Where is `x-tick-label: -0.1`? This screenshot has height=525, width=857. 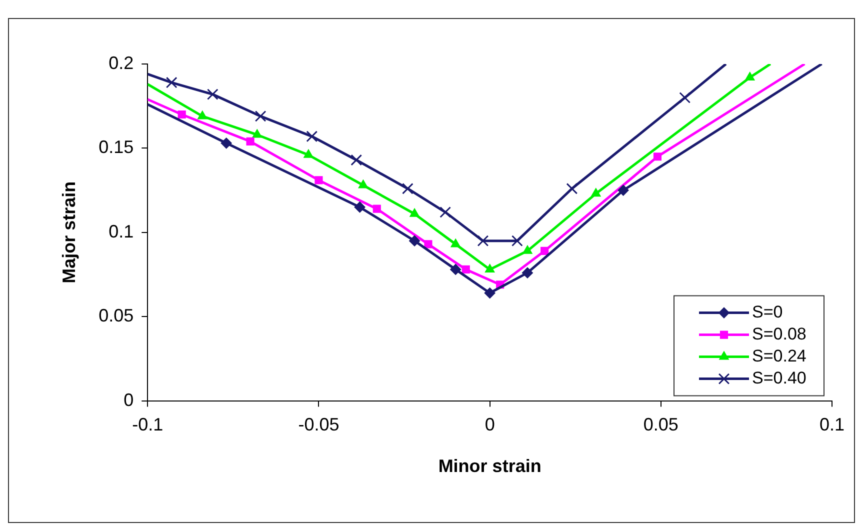 x-tick-label: -0.1 is located at coordinates (148, 424).